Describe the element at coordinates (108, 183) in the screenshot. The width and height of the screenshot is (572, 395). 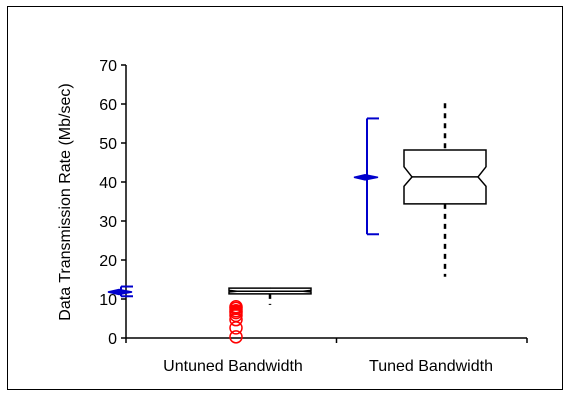
I see `y-tick-label: 40` at that location.